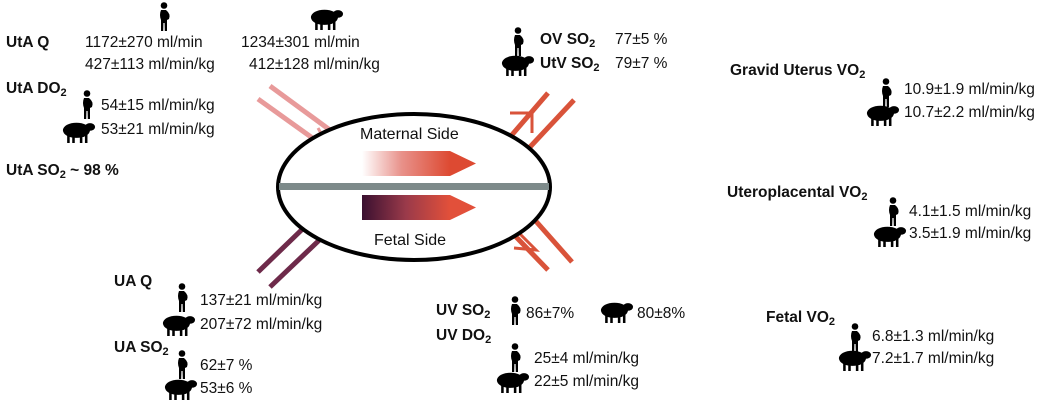 Image resolution: width=1053 pixels, height=403 pixels. Describe the element at coordinates (133, 281) in the screenshot. I see `ua-q-label: UA Q` at that location.